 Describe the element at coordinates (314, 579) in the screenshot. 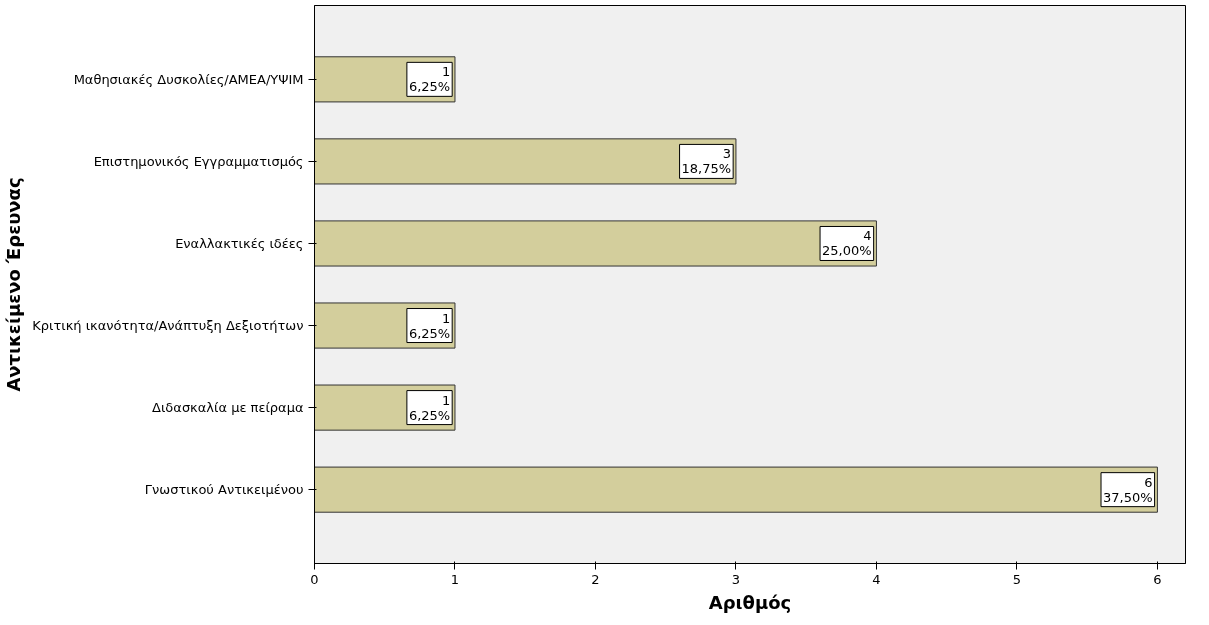

I see `x-tick-label: 0` at that location.